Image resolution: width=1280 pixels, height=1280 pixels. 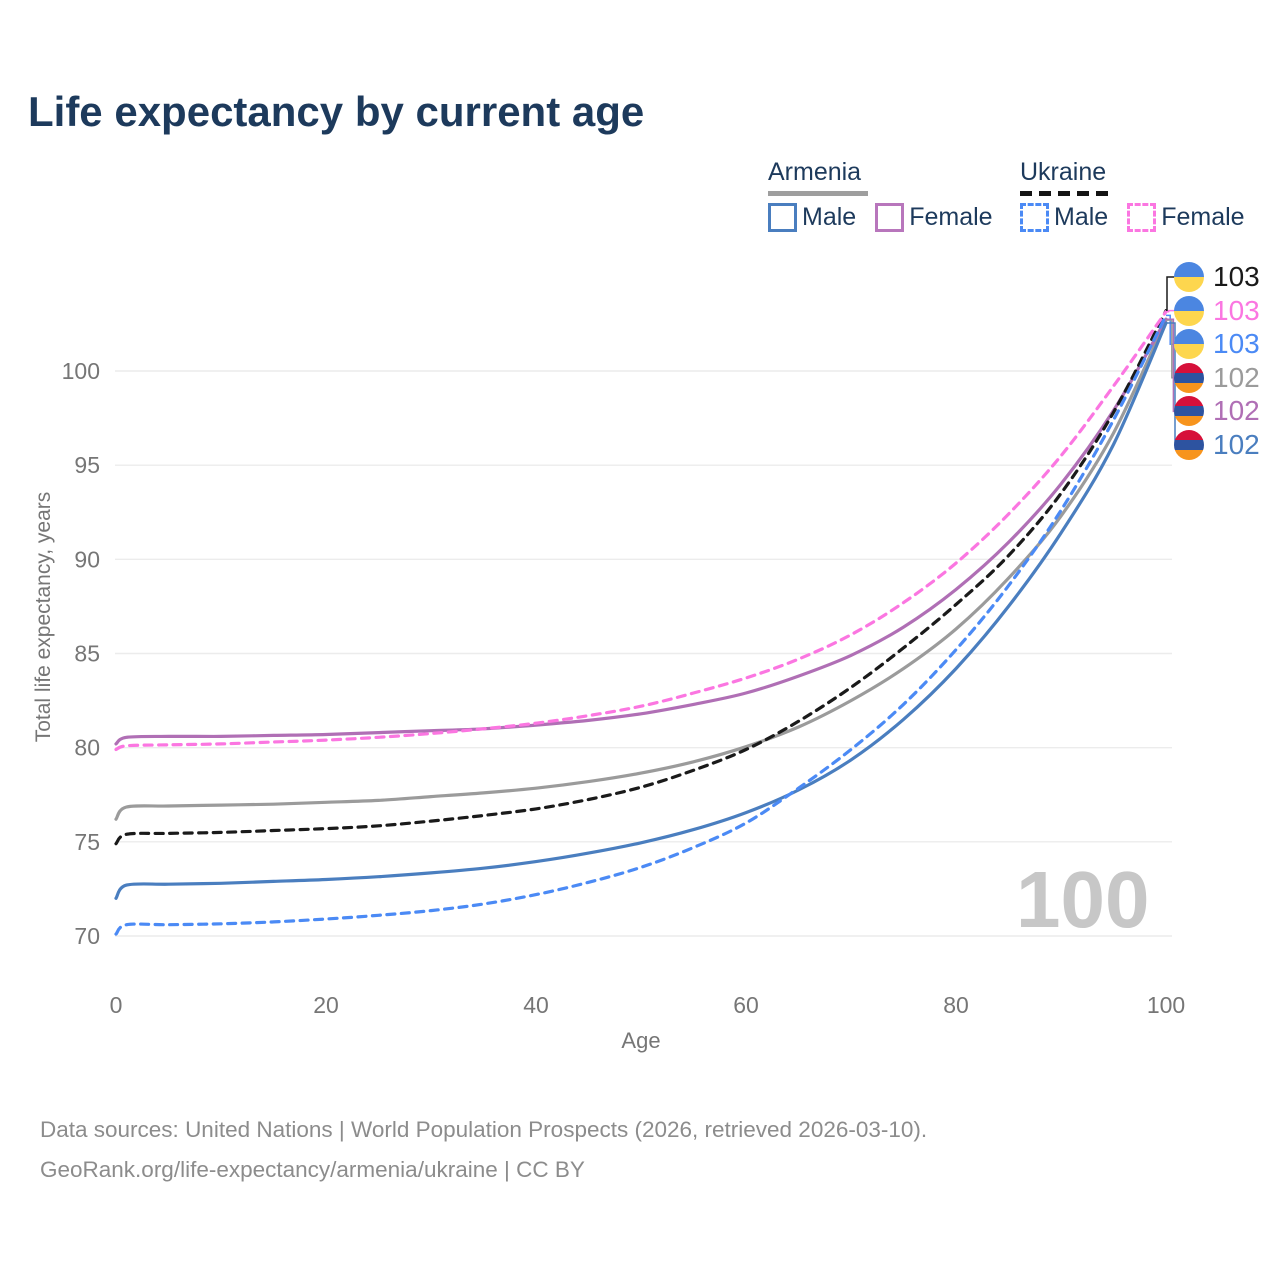 I want to click on y-tick-label: 90, so click(x=87, y=559).